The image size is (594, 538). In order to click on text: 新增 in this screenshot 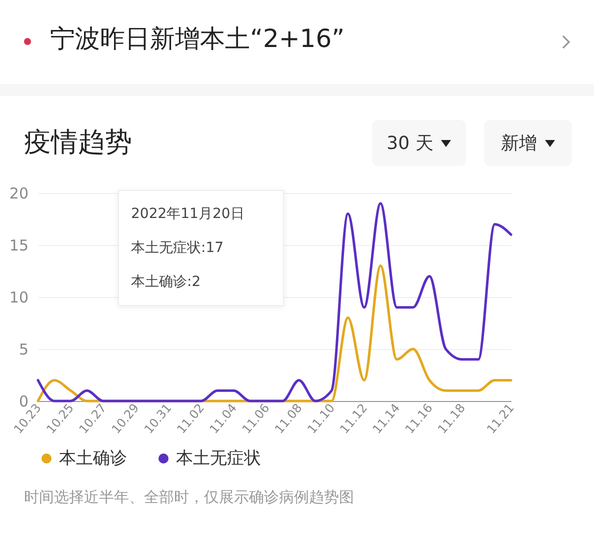, I will do `click(519, 143)`.